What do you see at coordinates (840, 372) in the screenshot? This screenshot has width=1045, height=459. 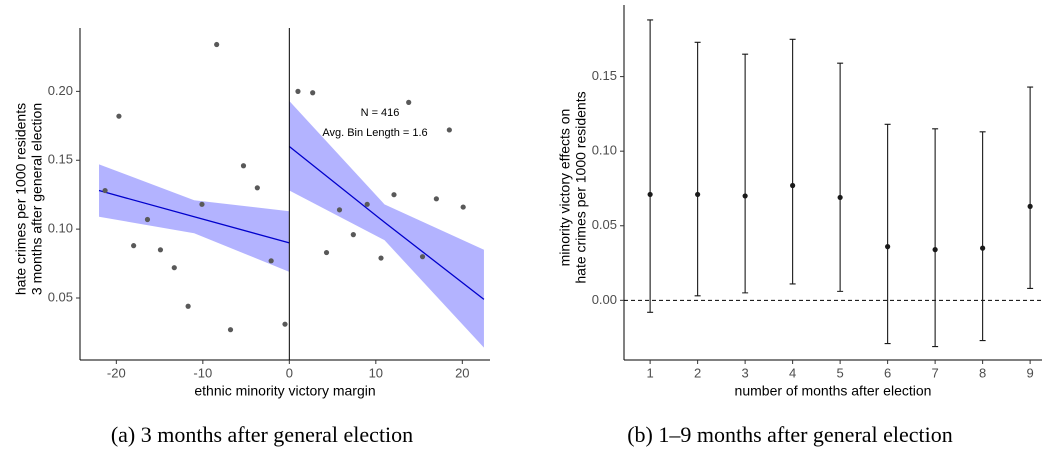 I see `x-tick-label: 5` at bounding box center [840, 372].